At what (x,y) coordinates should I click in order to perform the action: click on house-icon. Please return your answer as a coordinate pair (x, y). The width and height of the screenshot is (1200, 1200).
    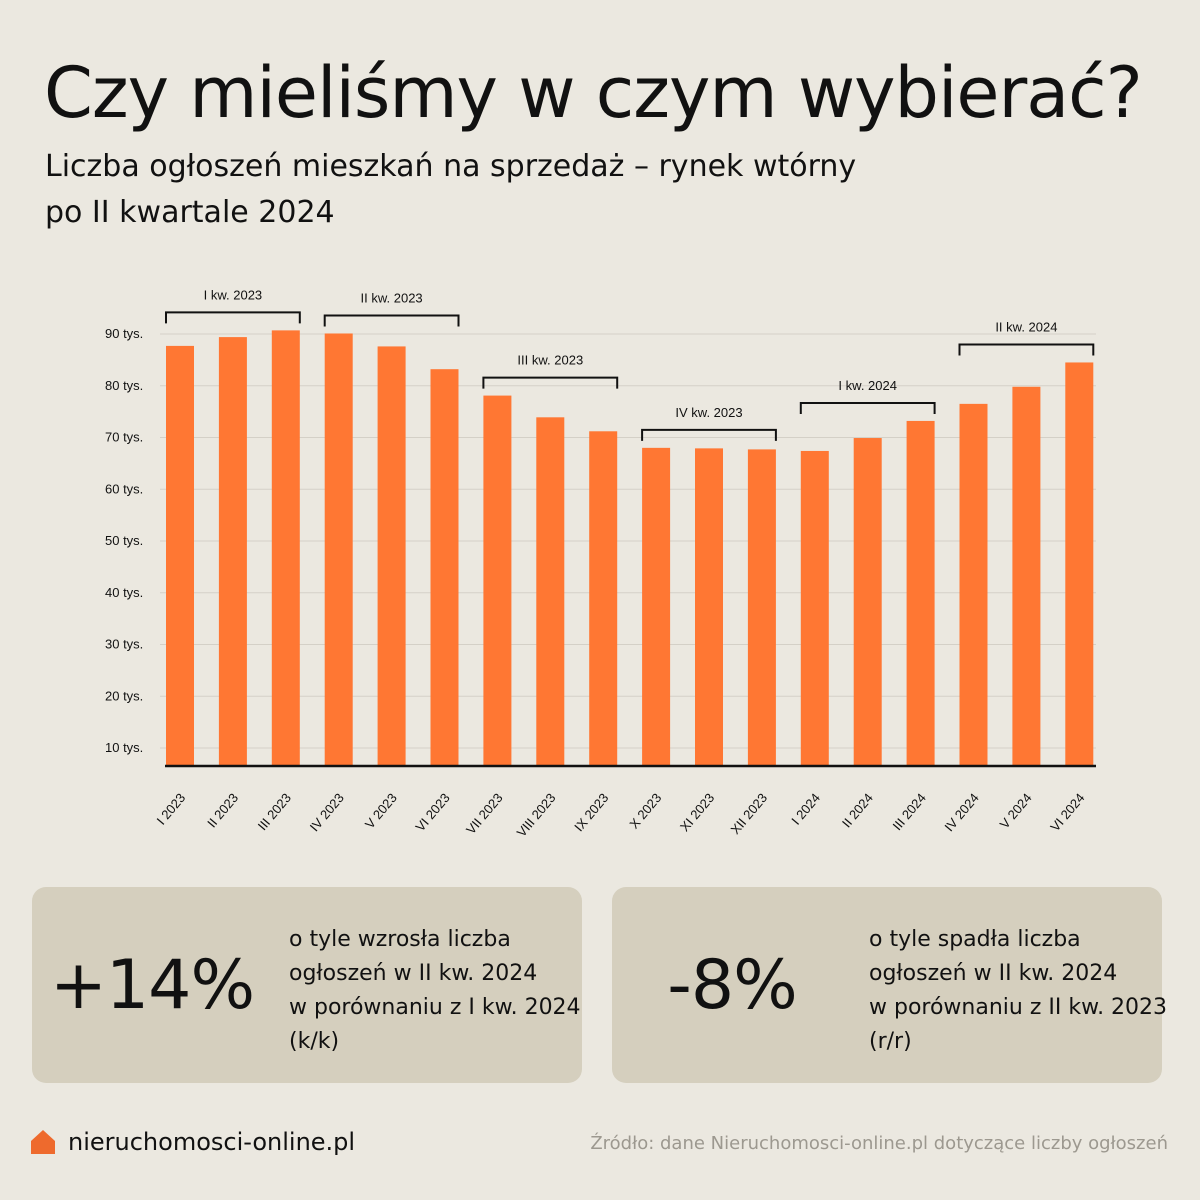
    Looking at the image, I should click on (43, 1142).